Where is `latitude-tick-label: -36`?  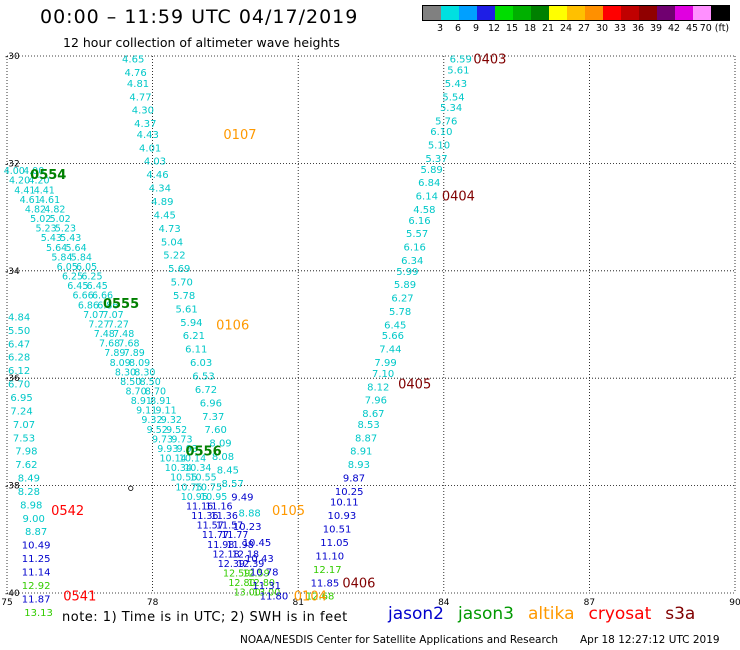
latitude-tick-label: -36 is located at coordinates (12, 379).